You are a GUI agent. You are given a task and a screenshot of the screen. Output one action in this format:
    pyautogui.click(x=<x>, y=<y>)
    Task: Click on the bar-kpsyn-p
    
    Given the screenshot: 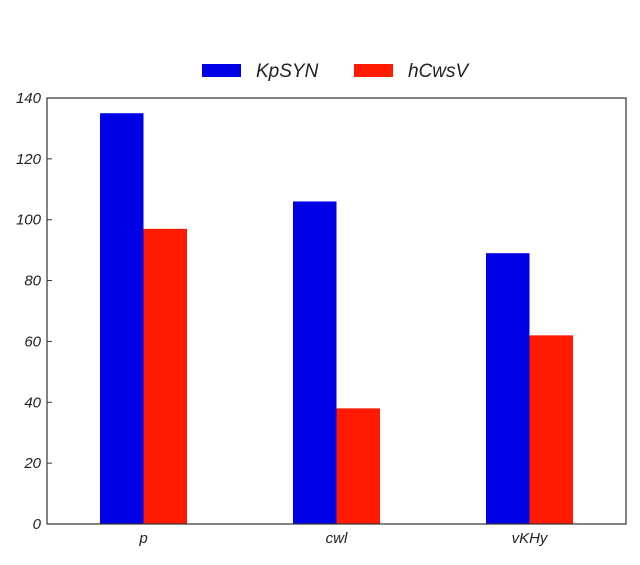 What is the action you would take?
    pyautogui.click(x=122, y=318)
    